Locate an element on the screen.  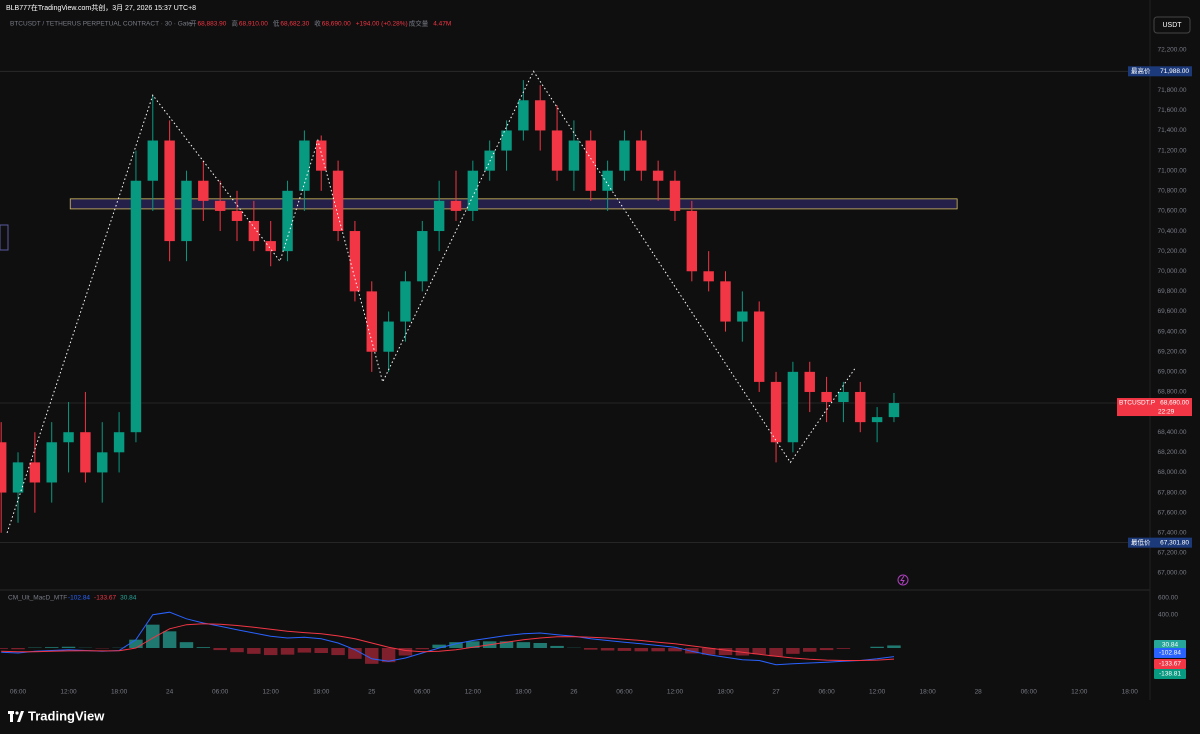
legend-item: 68,690.00 is located at coordinates (336, 24).